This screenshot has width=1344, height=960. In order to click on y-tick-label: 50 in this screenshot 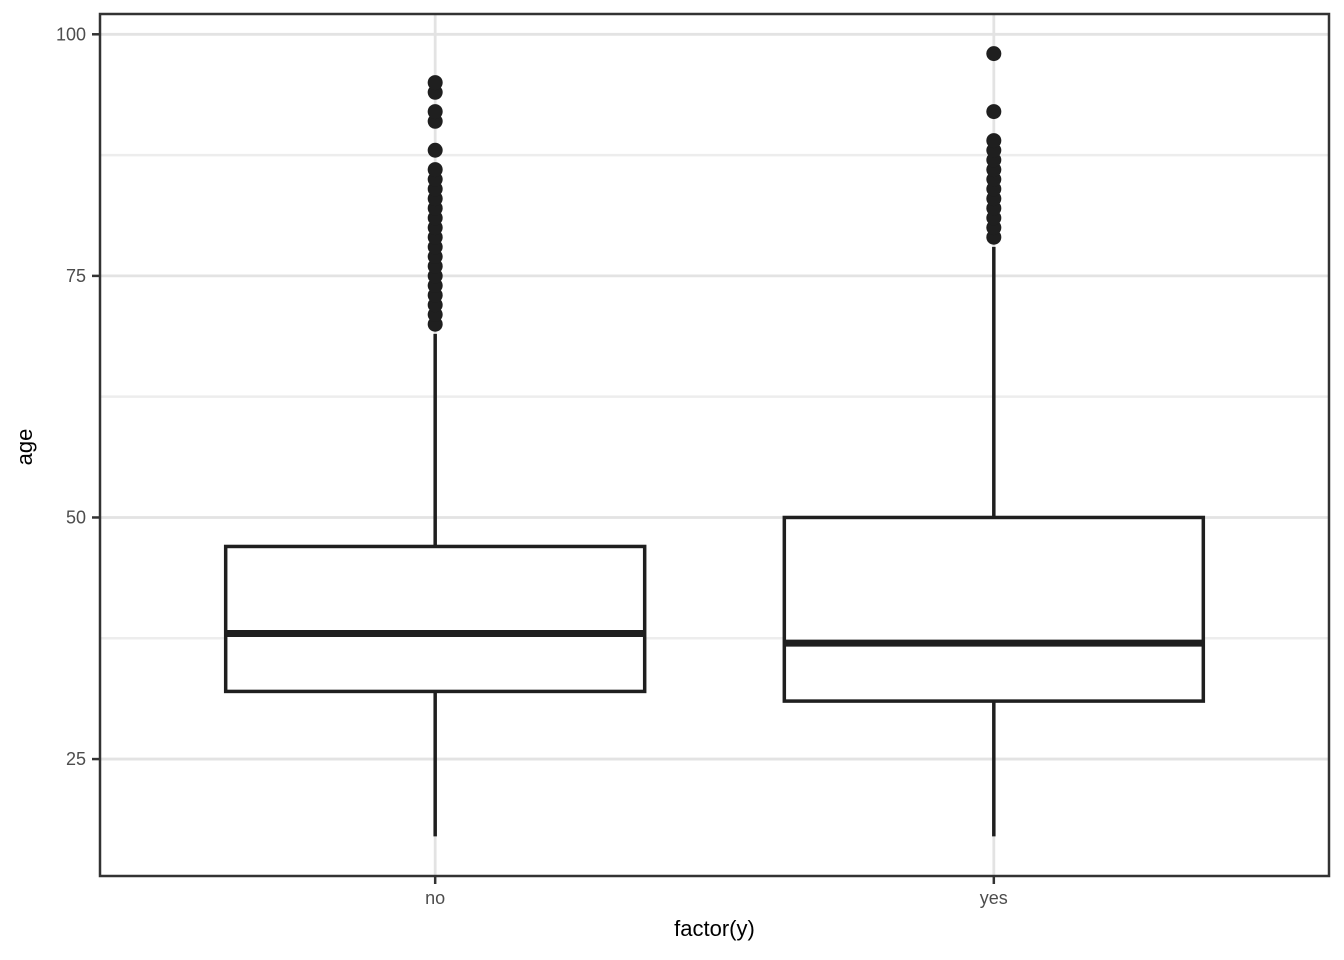, I will do `click(76, 517)`.